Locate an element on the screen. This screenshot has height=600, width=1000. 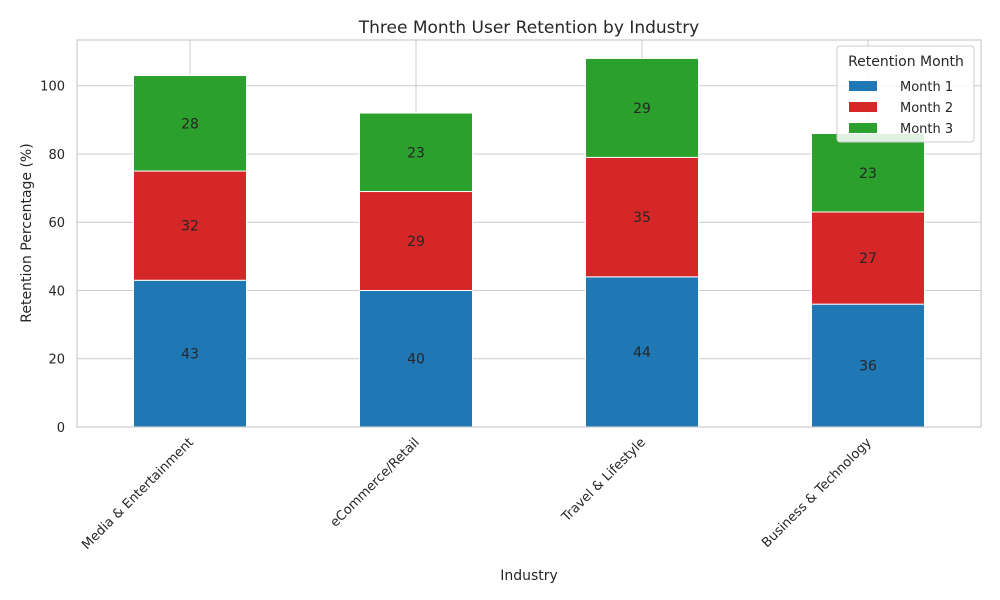
y-axis-label: Retention Percentage (%) is located at coordinates (27, 232).